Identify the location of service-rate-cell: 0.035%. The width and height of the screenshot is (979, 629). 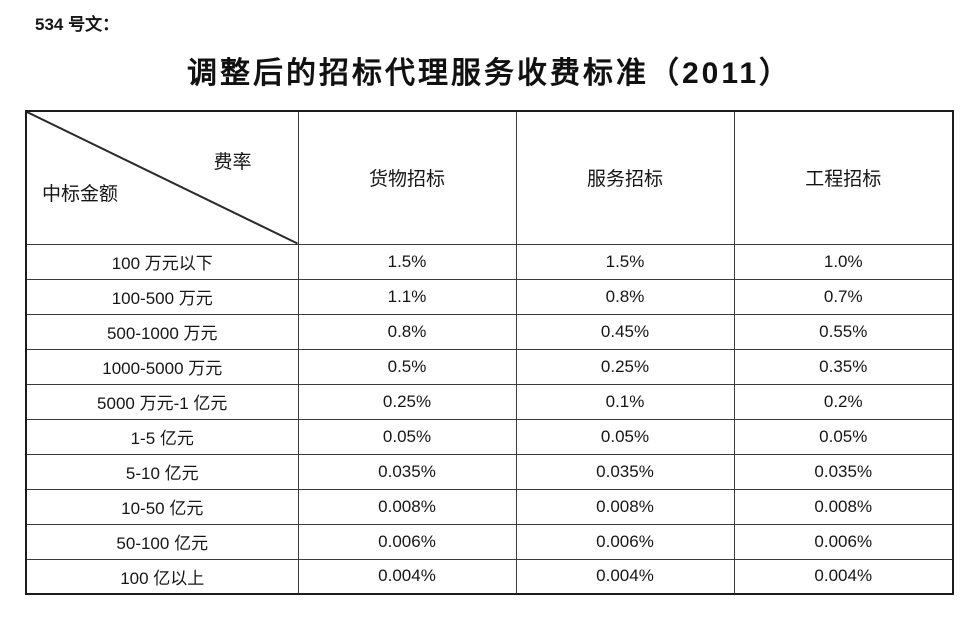
(625, 471).